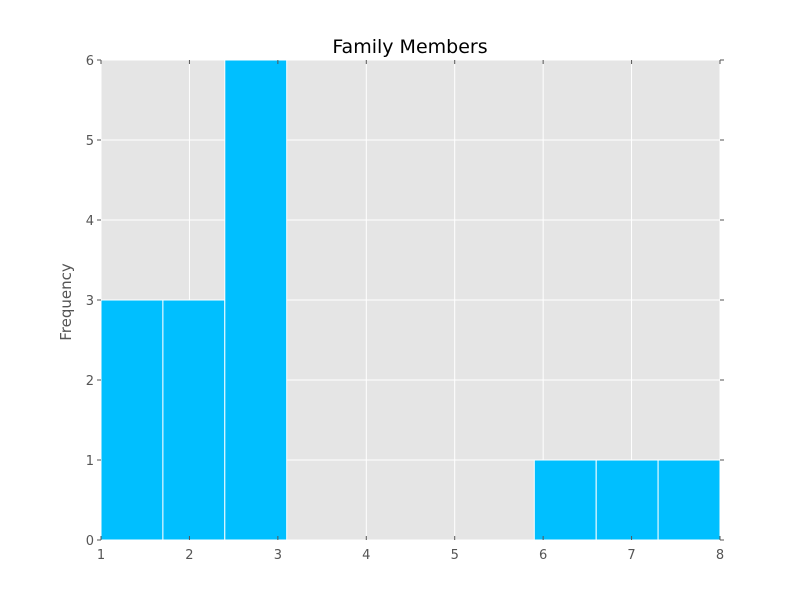  What do you see at coordinates (90, 141) in the screenshot?
I see `y-tick-label: 5` at bounding box center [90, 141].